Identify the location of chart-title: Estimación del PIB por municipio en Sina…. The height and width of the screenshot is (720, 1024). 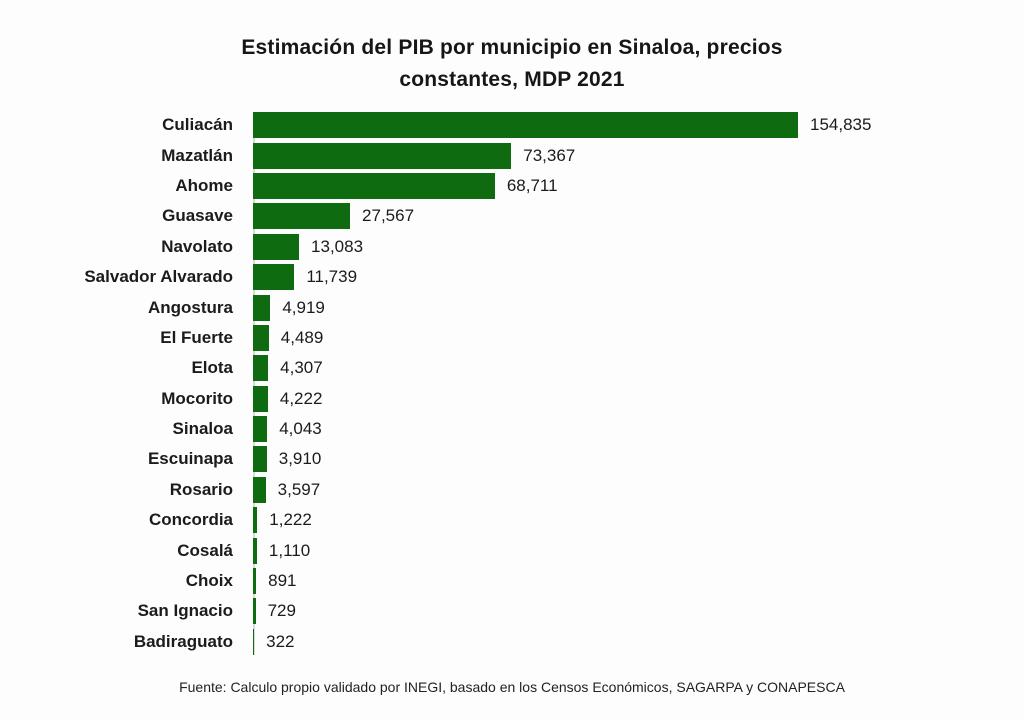
(512, 64).